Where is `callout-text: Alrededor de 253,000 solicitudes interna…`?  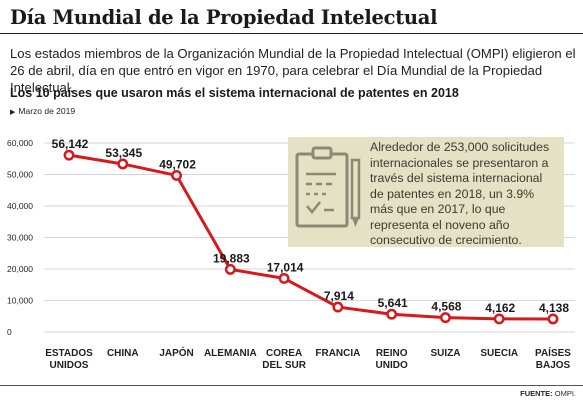
callout-text: Alrededor de 253,000 solicitudes interna… is located at coordinates (460, 193).